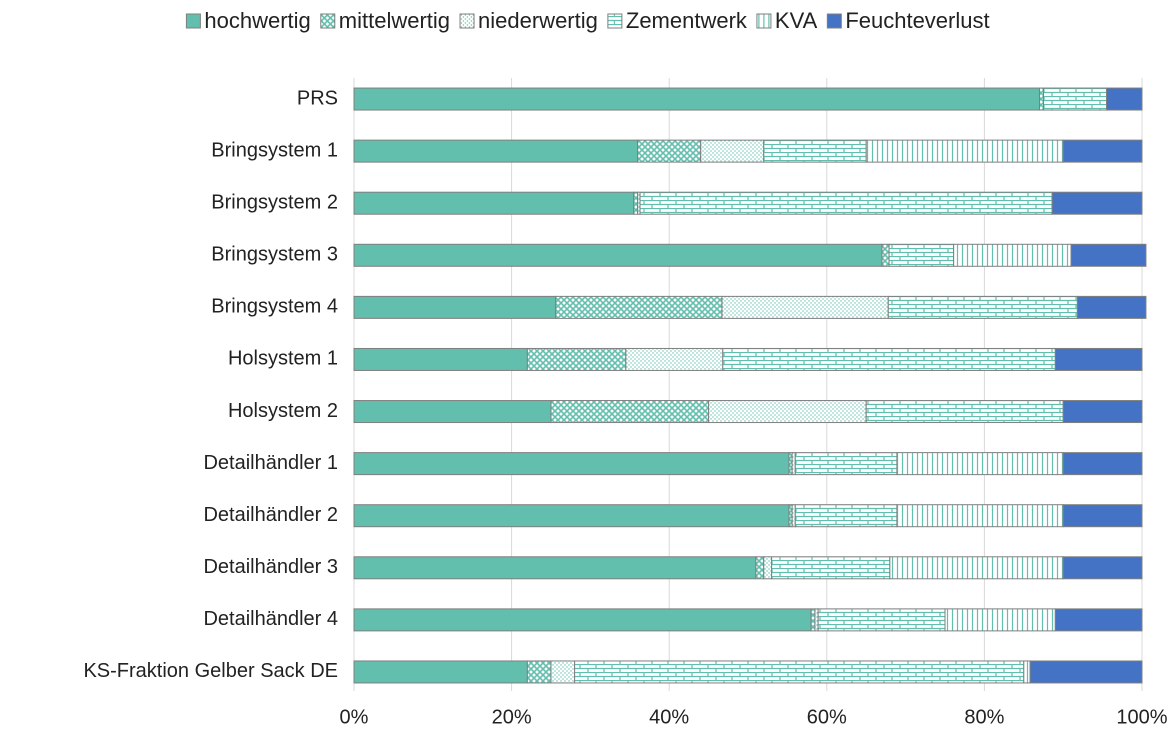 The image size is (1176, 751). What do you see at coordinates (210, 671) in the screenshot?
I see `y-tick-label: KS-Fraktion Gelber Sack DE` at bounding box center [210, 671].